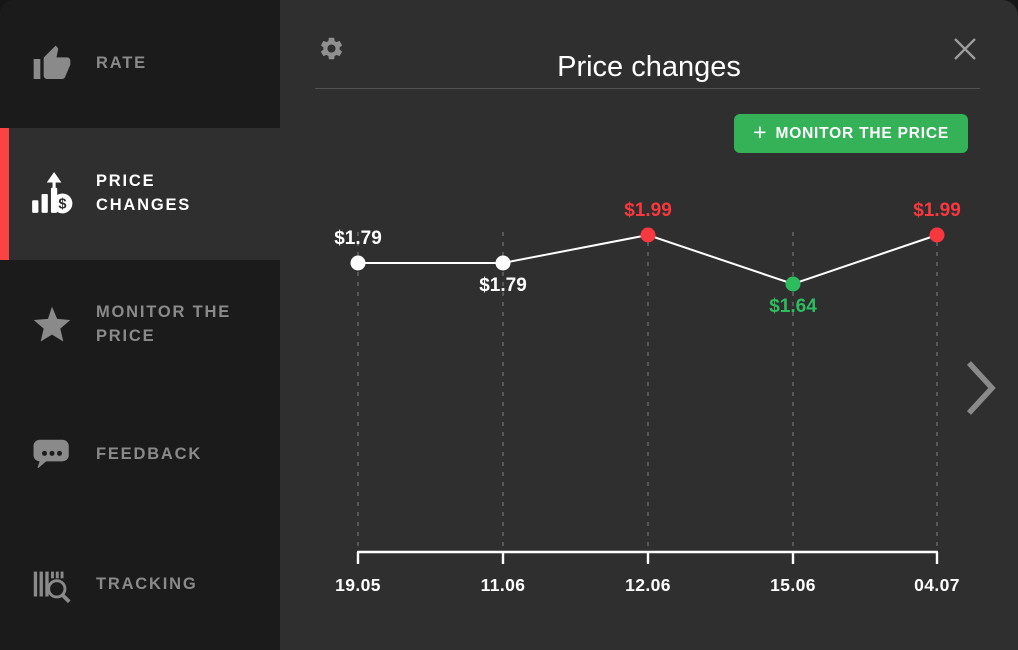 This screenshot has height=650, width=1018. What do you see at coordinates (937, 585) in the screenshot?
I see `x-axis-label: 04.07` at bounding box center [937, 585].